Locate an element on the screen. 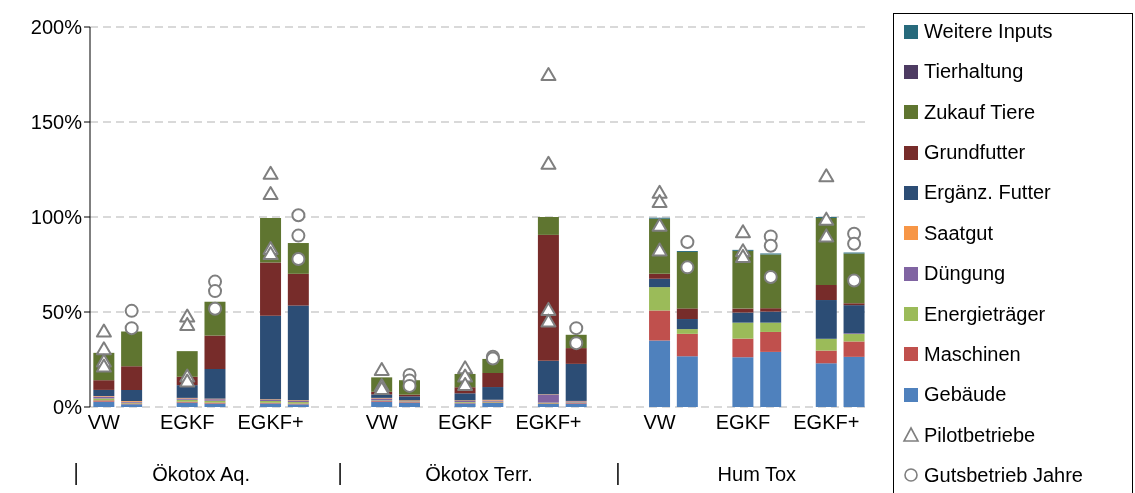  legend-label: Zukauf Tiere is located at coordinates (980, 112).